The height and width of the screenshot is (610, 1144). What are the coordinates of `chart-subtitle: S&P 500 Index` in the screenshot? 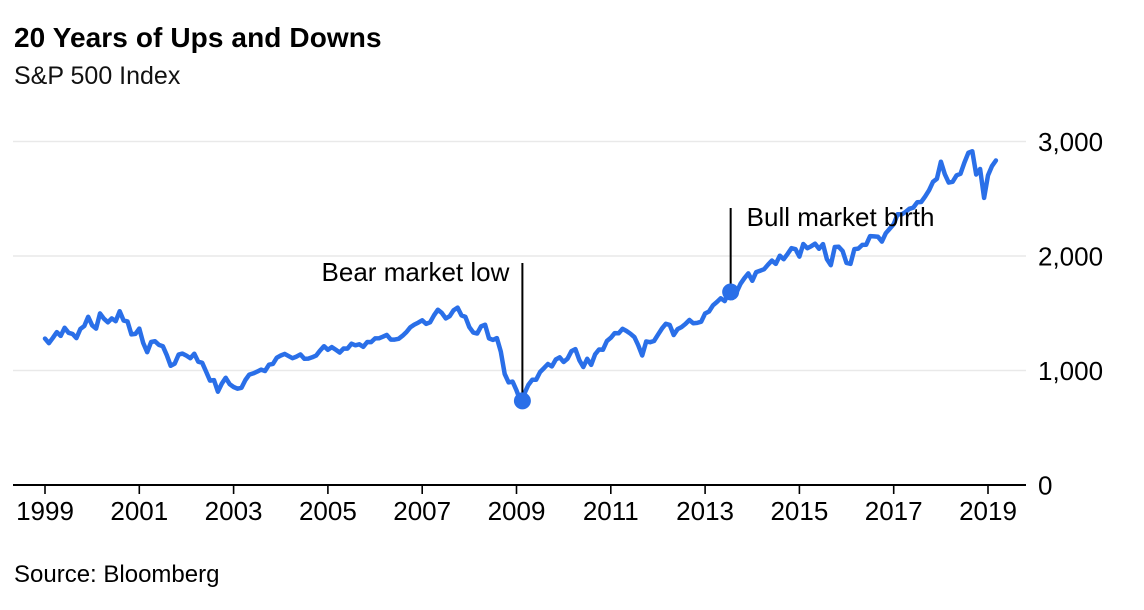 It's located at (97, 76).